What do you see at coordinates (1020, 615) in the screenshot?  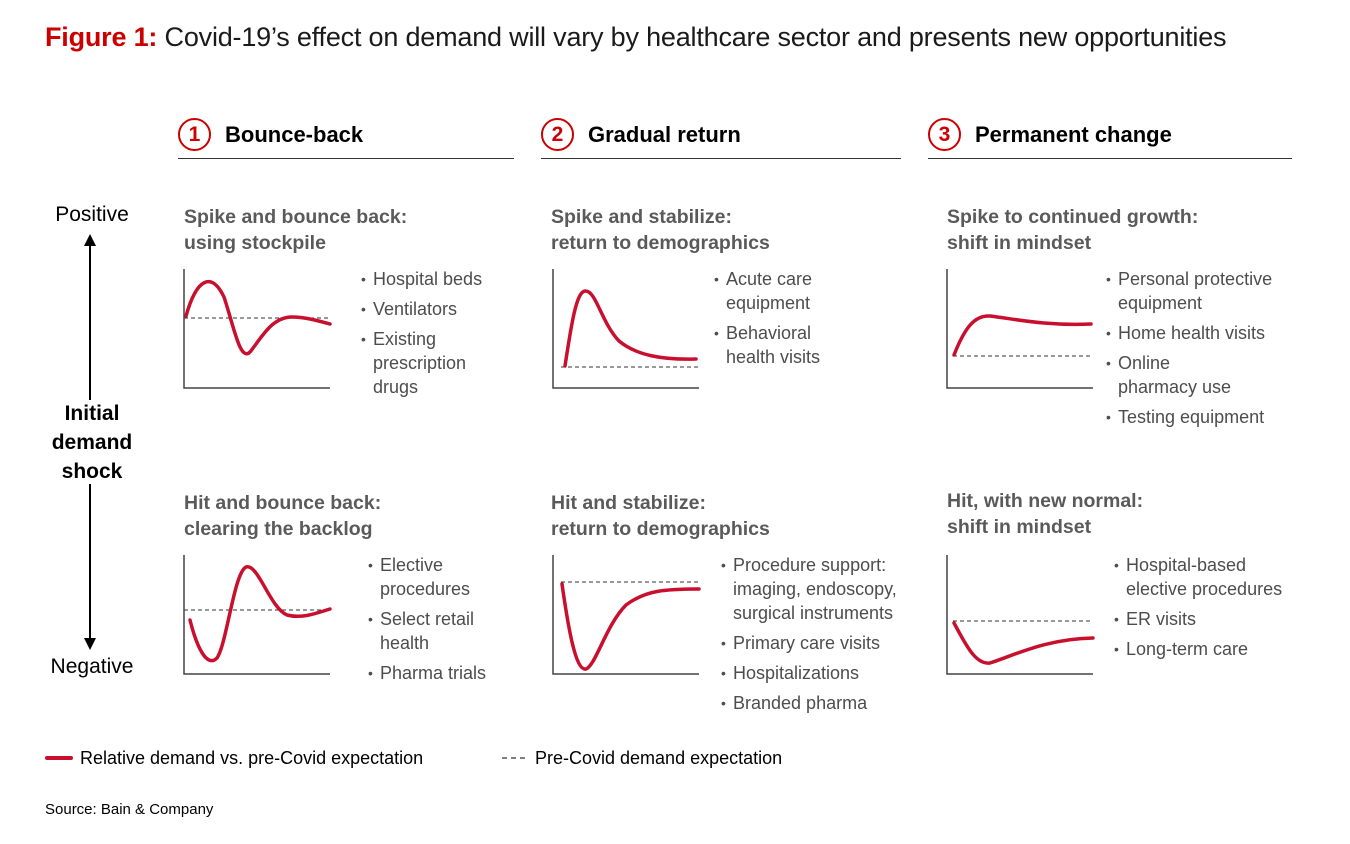 I see `curve-hit-new-normal` at bounding box center [1020, 615].